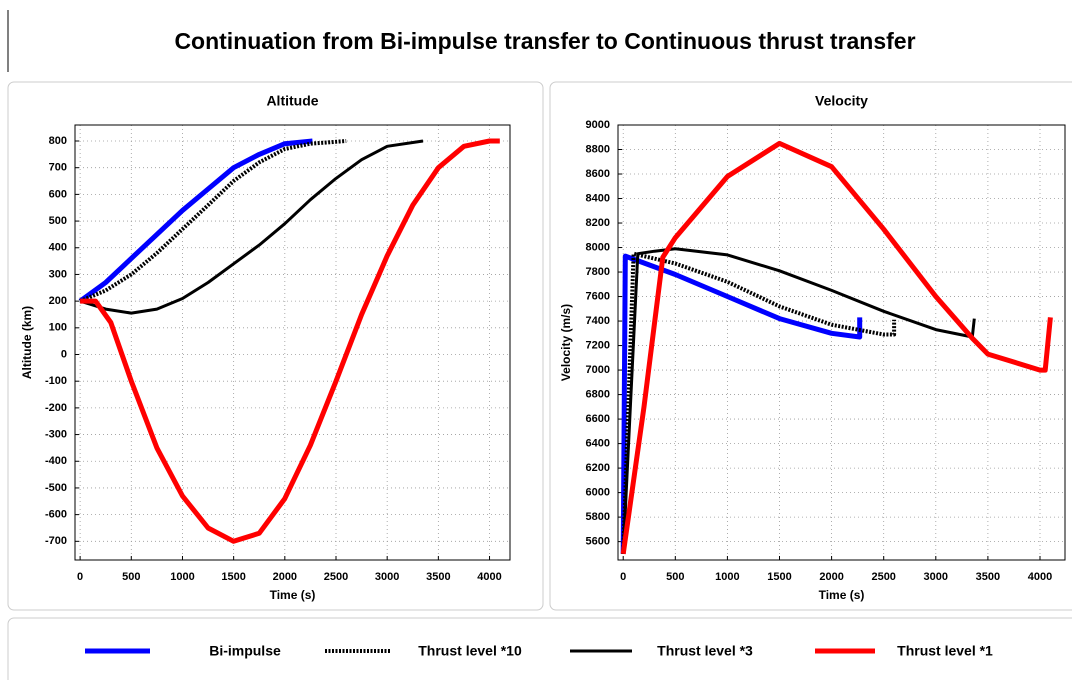 This screenshot has height=680, width=1072. I want to click on y-tick-label: 7600, so click(598, 296).